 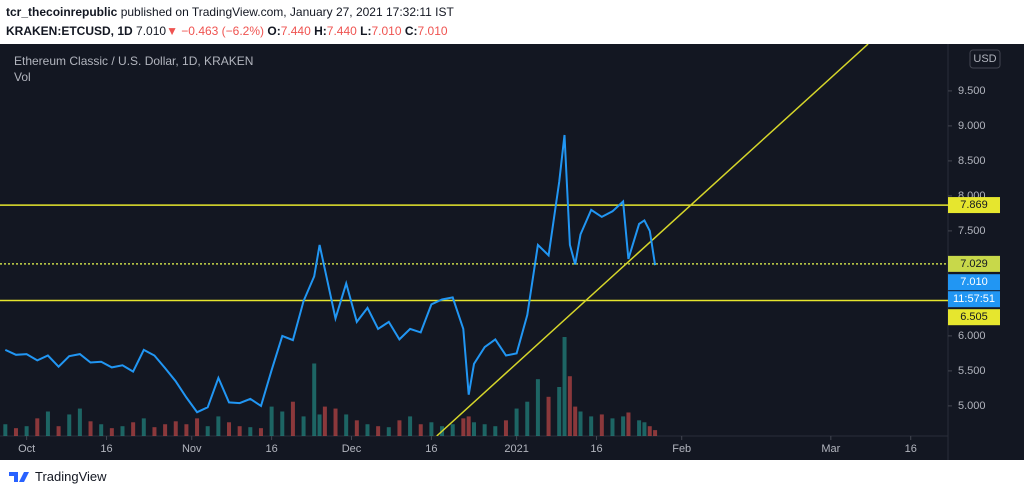 I want to click on y-tick-label: 9.500, so click(x=972, y=91).